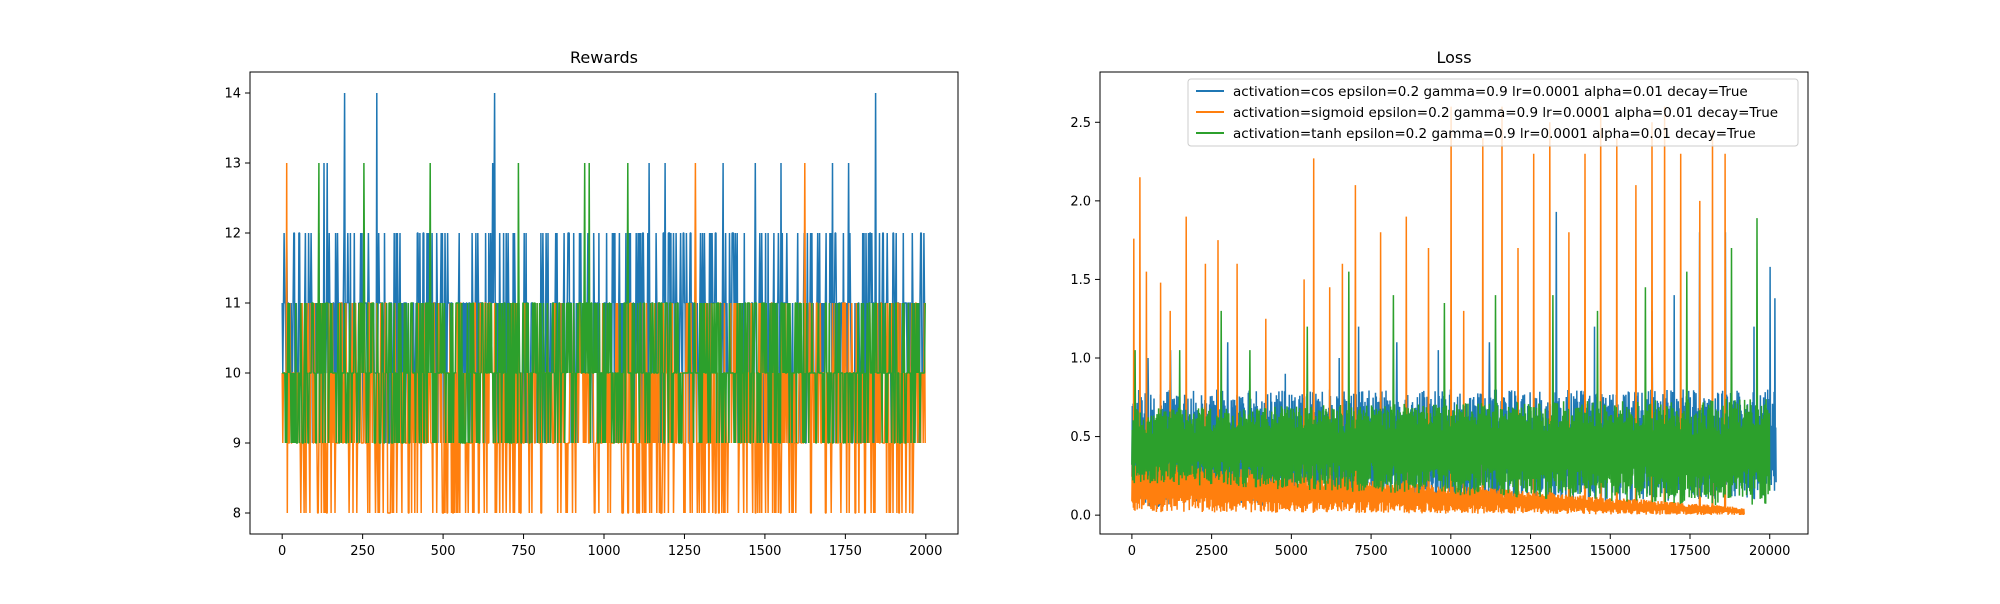  What do you see at coordinates (232, 374) in the screenshot?
I see `y-tick-label: 10` at bounding box center [232, 374].